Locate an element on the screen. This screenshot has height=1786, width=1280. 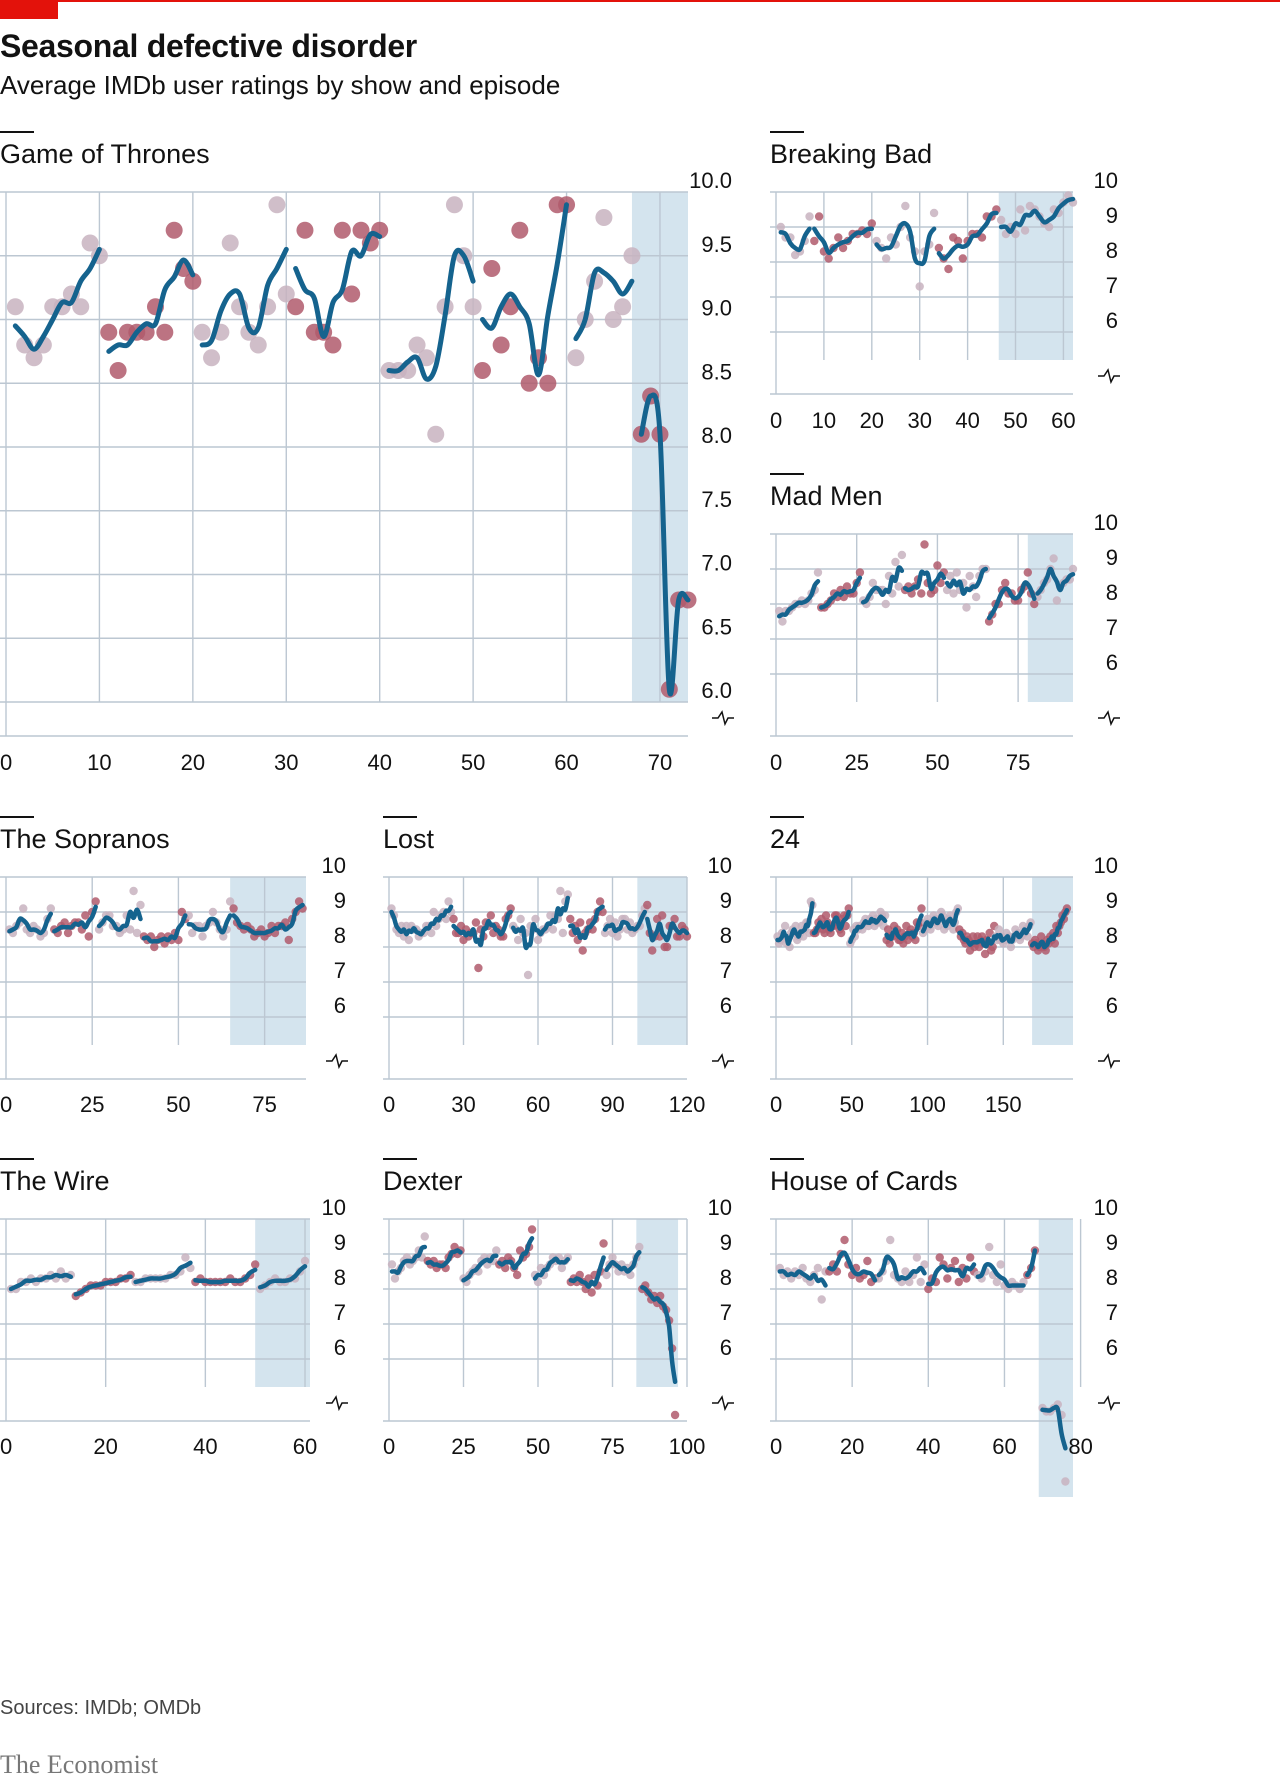
panel-the-sopranos: The Sopranos 6 7 8 9 10 0 25 50 75 is located at coordinates (174, 966).